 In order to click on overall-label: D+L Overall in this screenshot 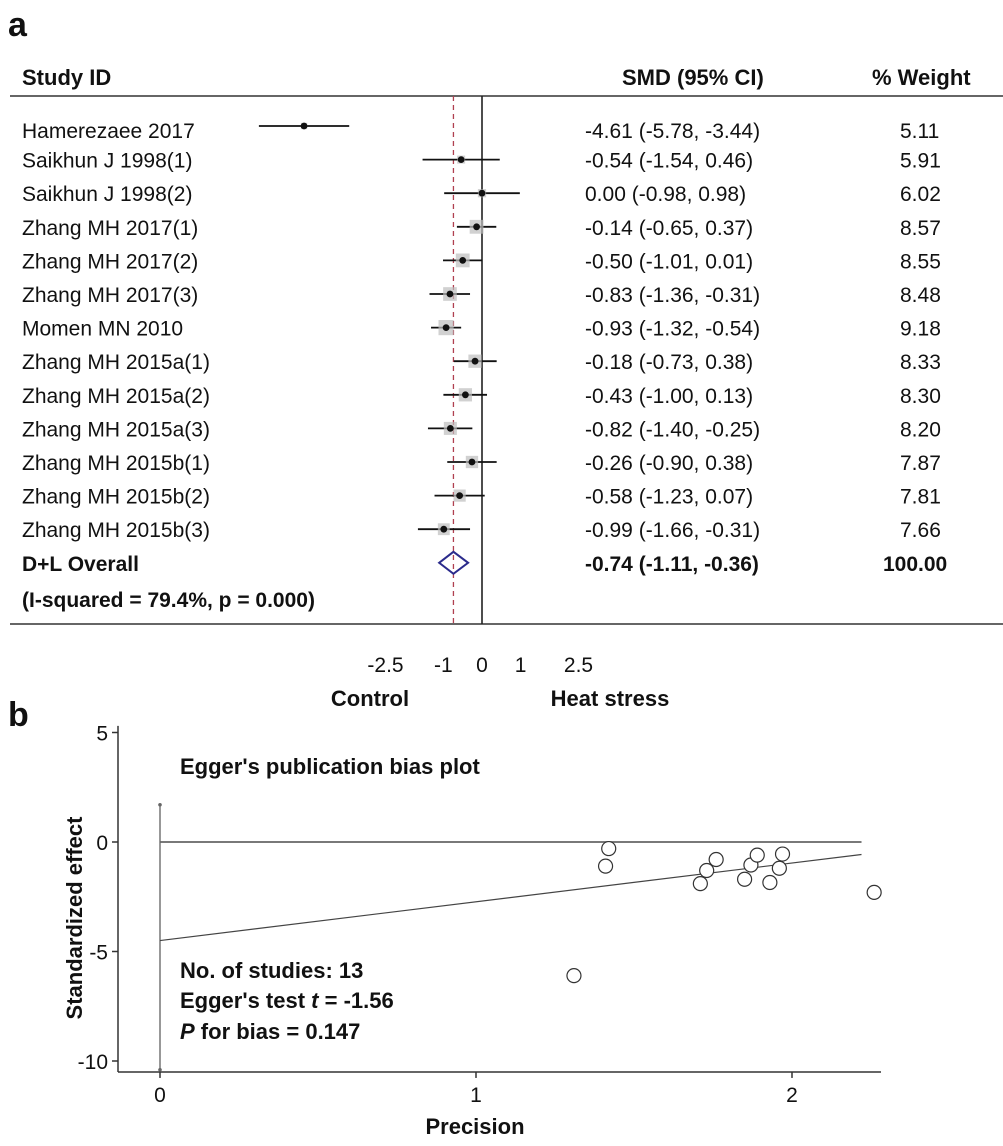, I will do `click(80, 564)`.